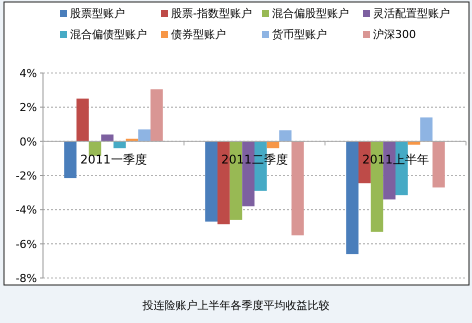 The height and width of the screenshot is (323, 472). Describe the element at coordinates (26, 278) in the screenshot. I see `ytick: -8%` at that location.